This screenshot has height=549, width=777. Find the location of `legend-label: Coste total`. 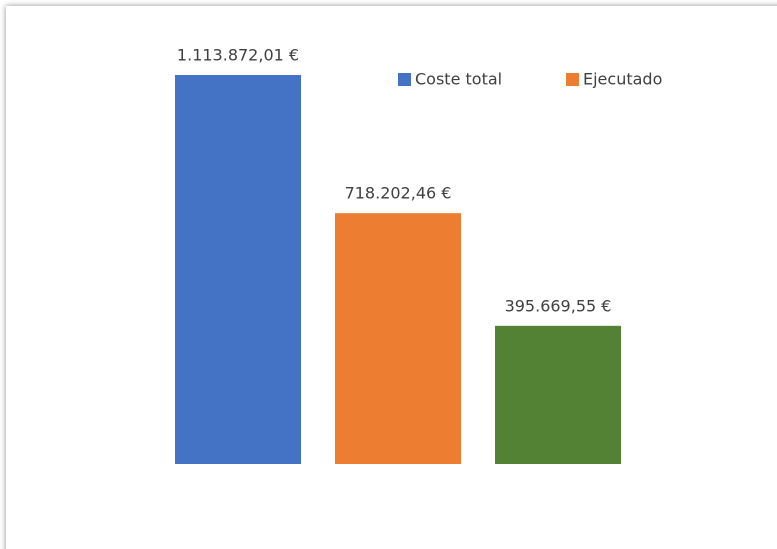

legend-label: Coste total is located at coordinates (458, 79).